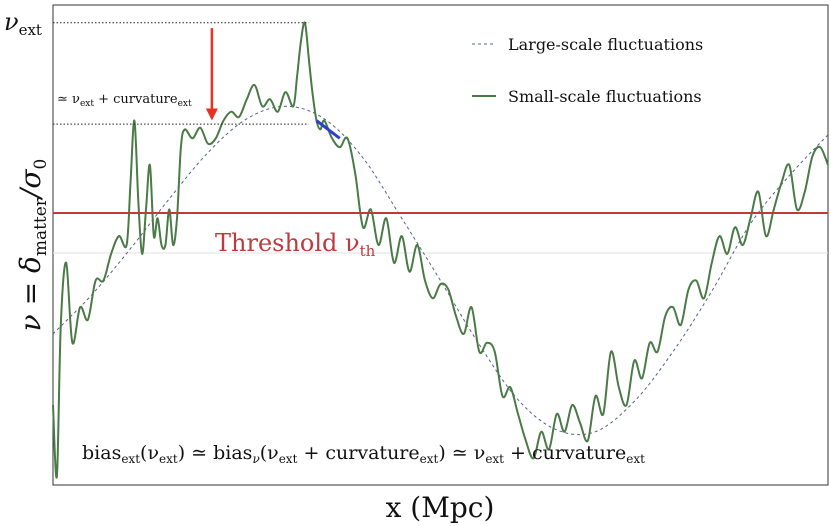  What do you see at coordinates (11, 22) in the screenshot?
I see `nu-ext-label-main: ν` at bounding box center [11, 22].